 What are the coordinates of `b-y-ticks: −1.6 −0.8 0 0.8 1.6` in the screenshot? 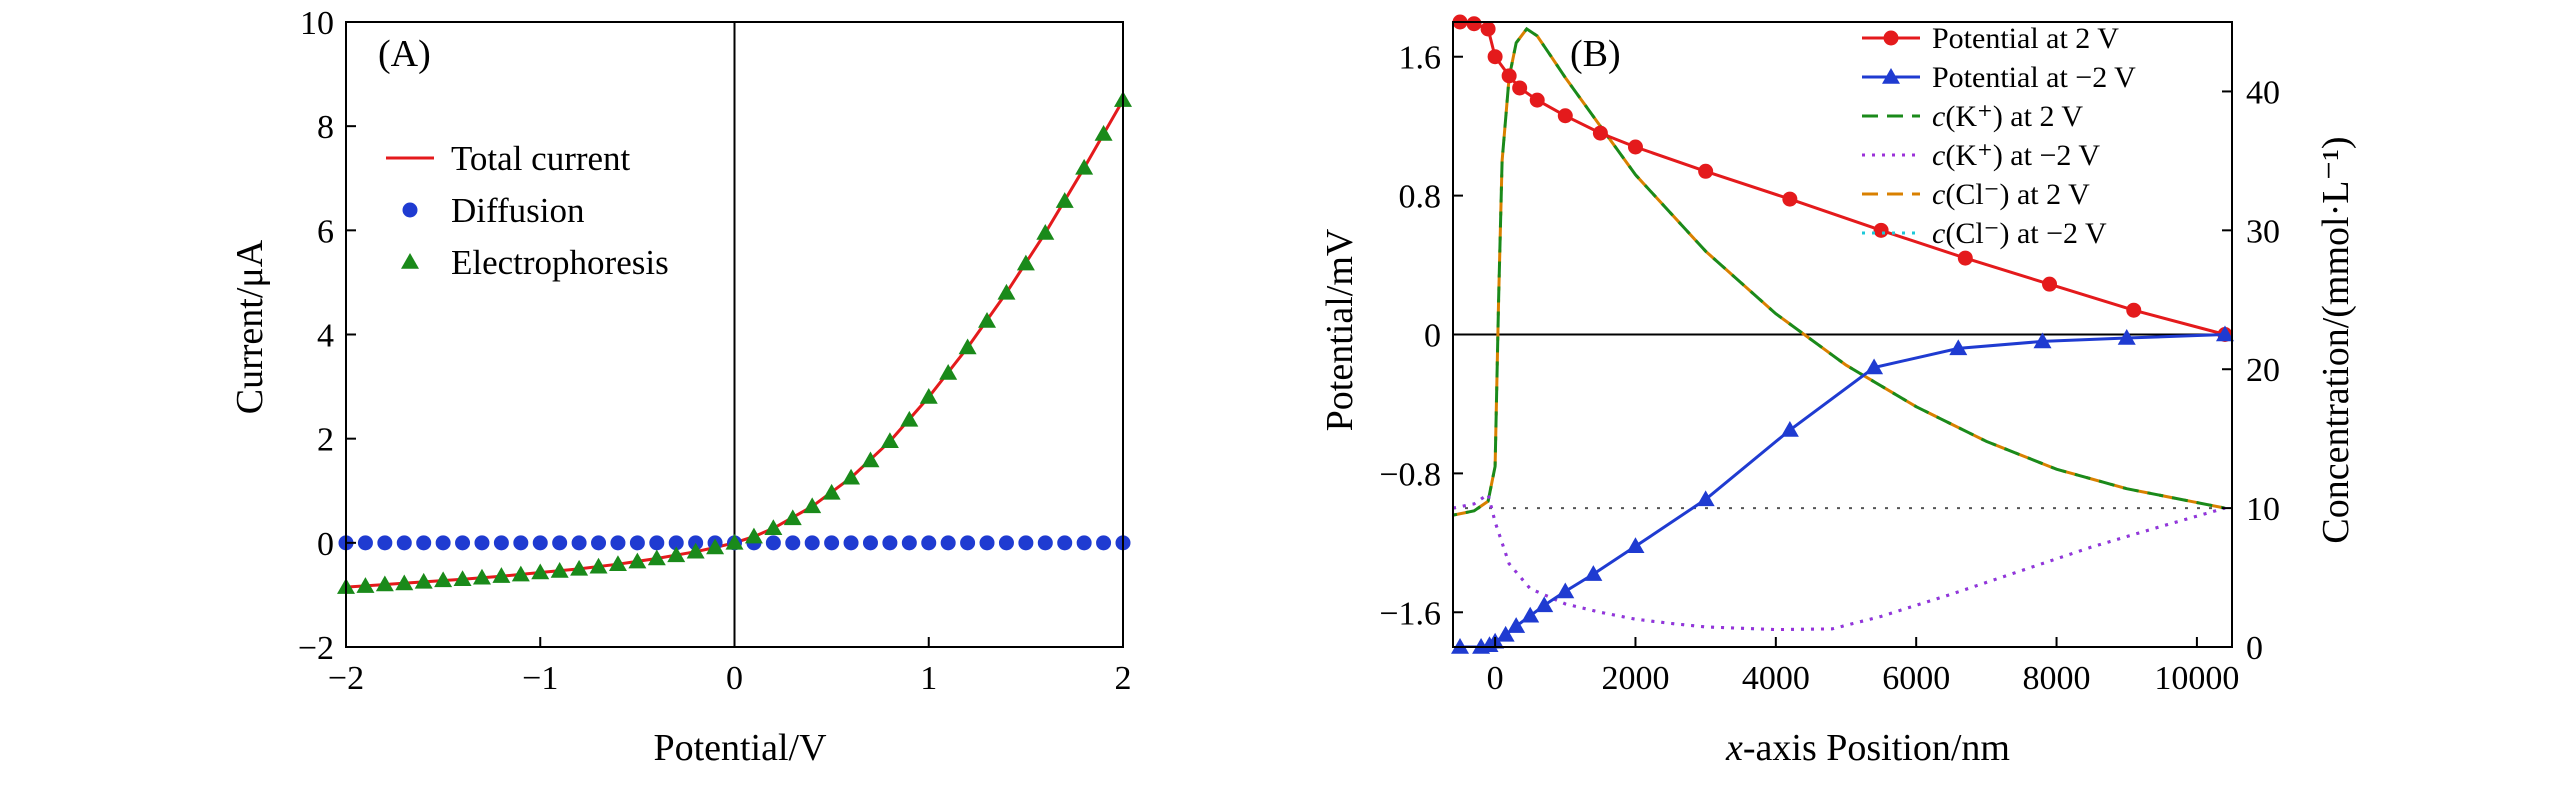 It's located at (1421, 336).